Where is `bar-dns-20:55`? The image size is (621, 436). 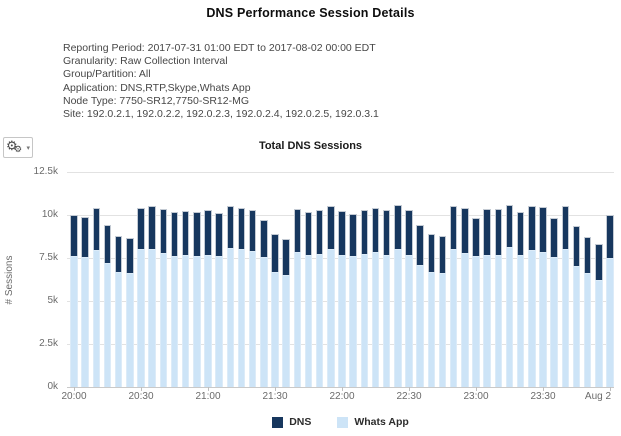
bar-dns-20:55 is located at coordinates (197, 234).